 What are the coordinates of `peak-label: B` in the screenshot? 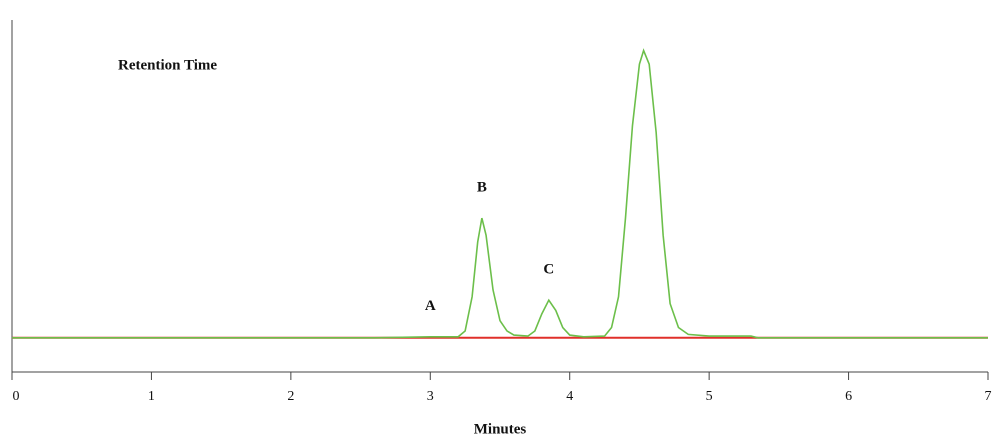 It's located at (482, 188).